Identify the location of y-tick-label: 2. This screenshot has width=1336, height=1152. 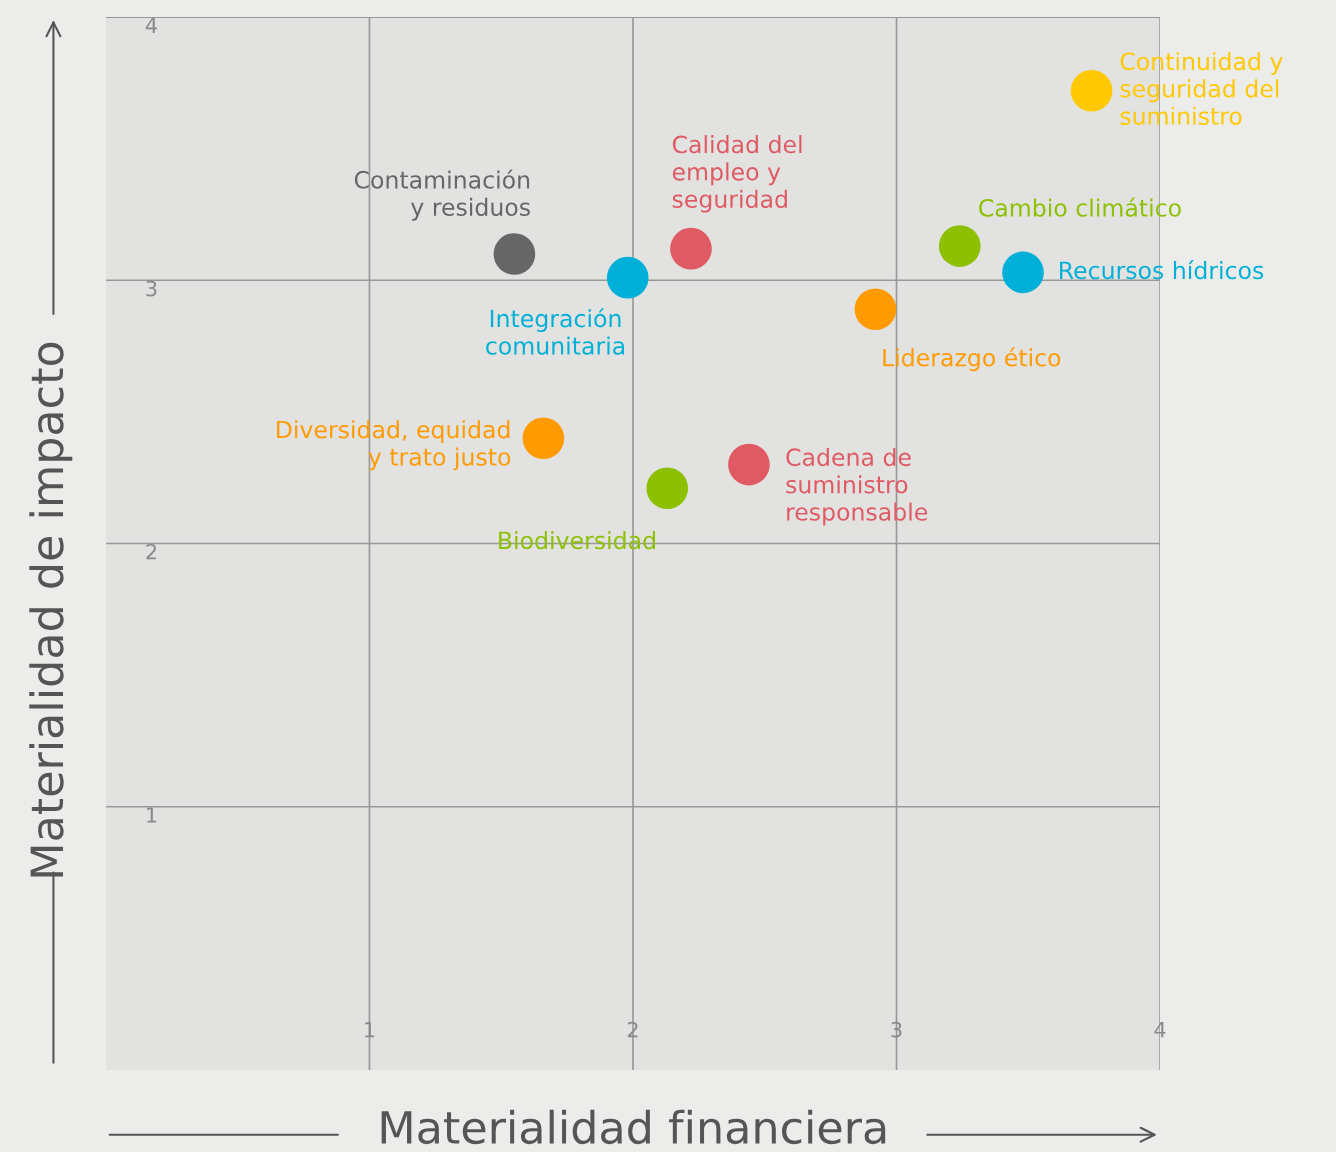
(151, 551).